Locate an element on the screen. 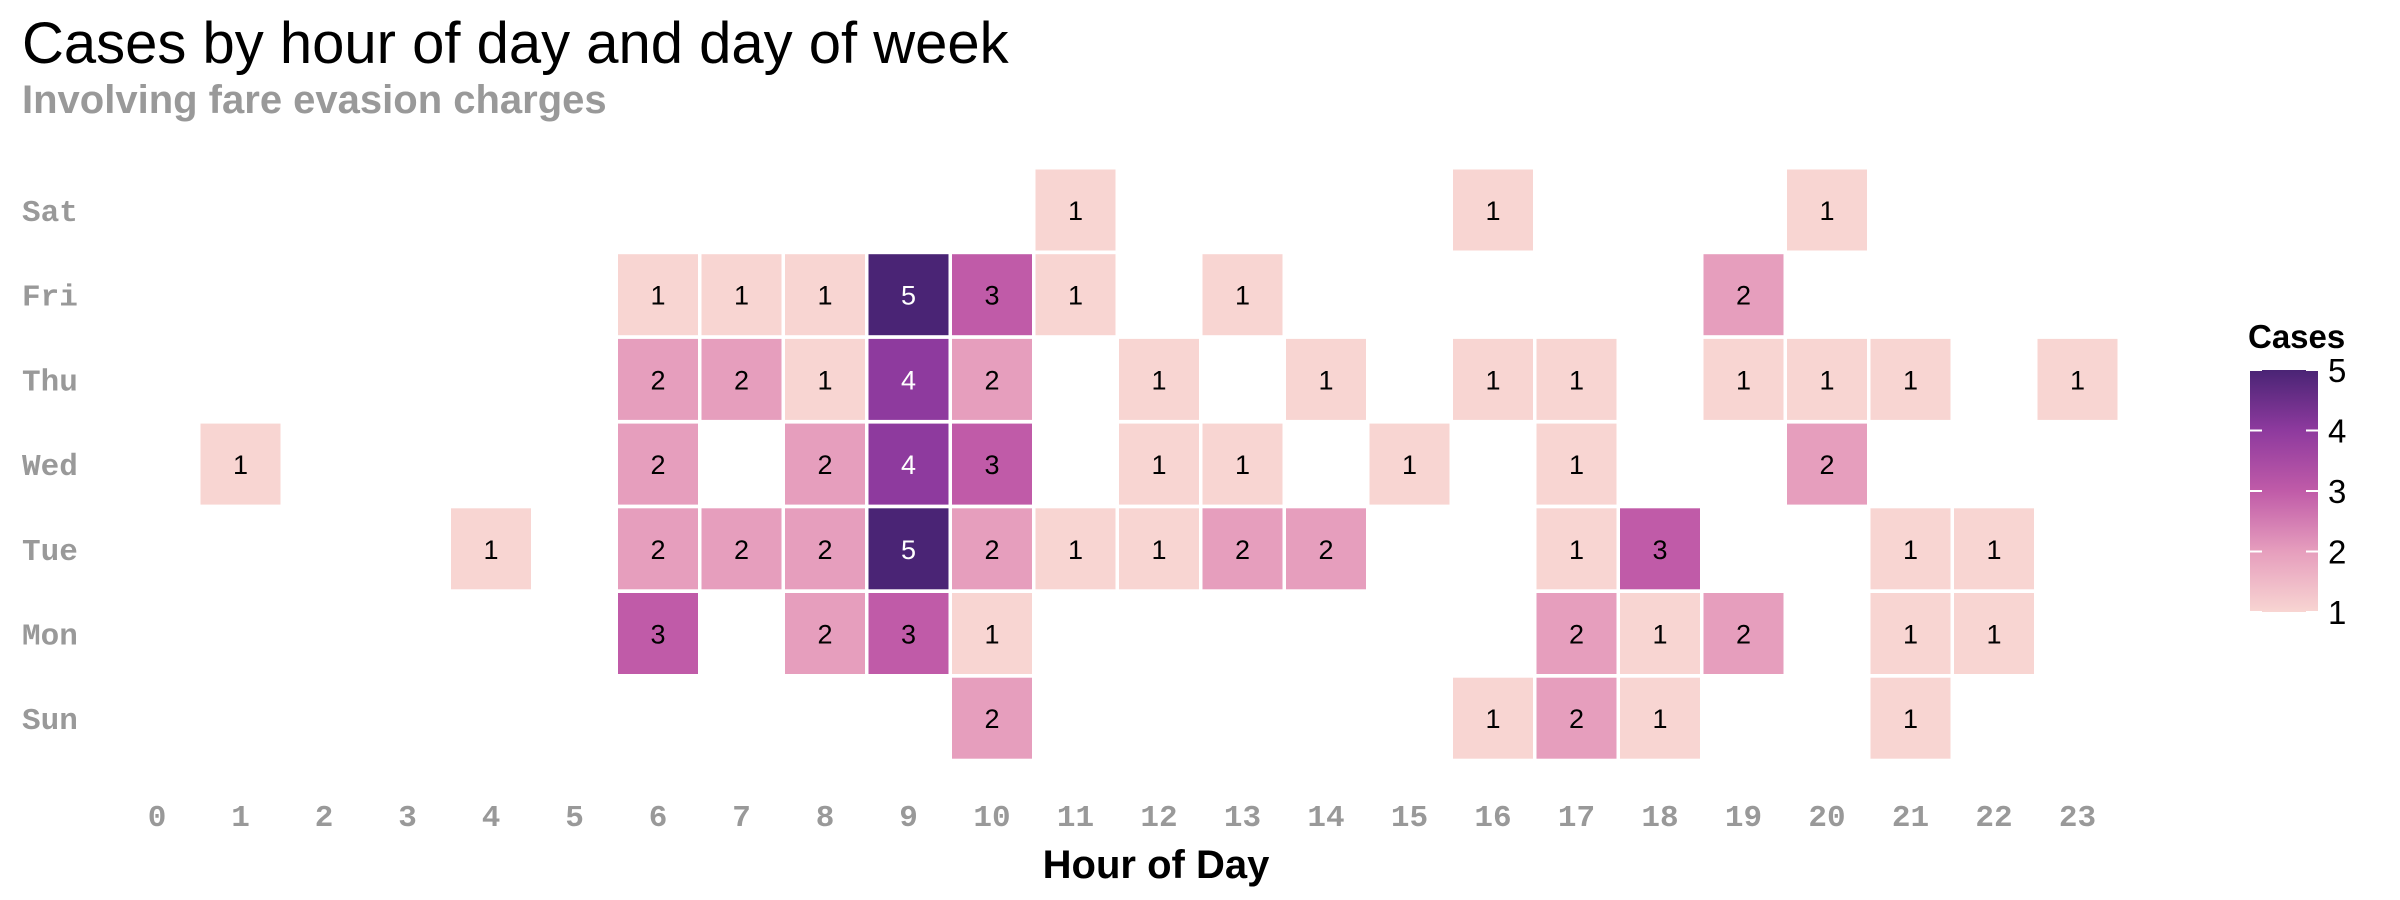  legend-tick-label-2: 2 is located at coordinates (2337, 552).